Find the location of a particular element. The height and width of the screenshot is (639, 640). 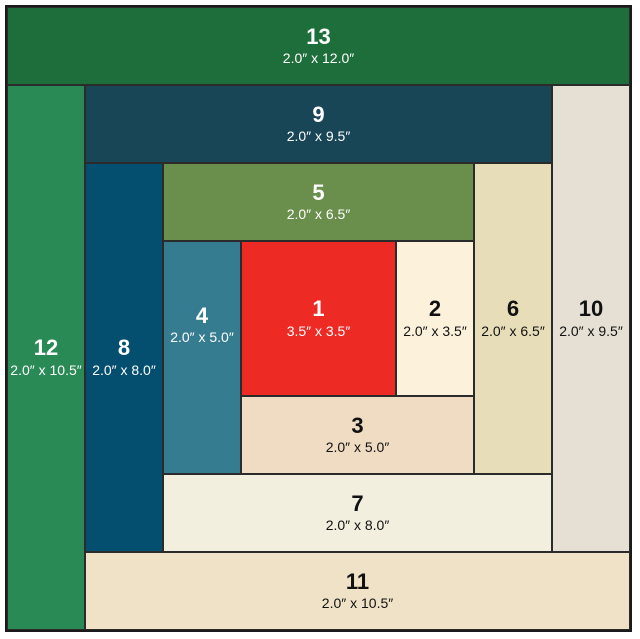

piece-2: 2 2.0″ x 3.5″ is located at coordinates (435, 318).